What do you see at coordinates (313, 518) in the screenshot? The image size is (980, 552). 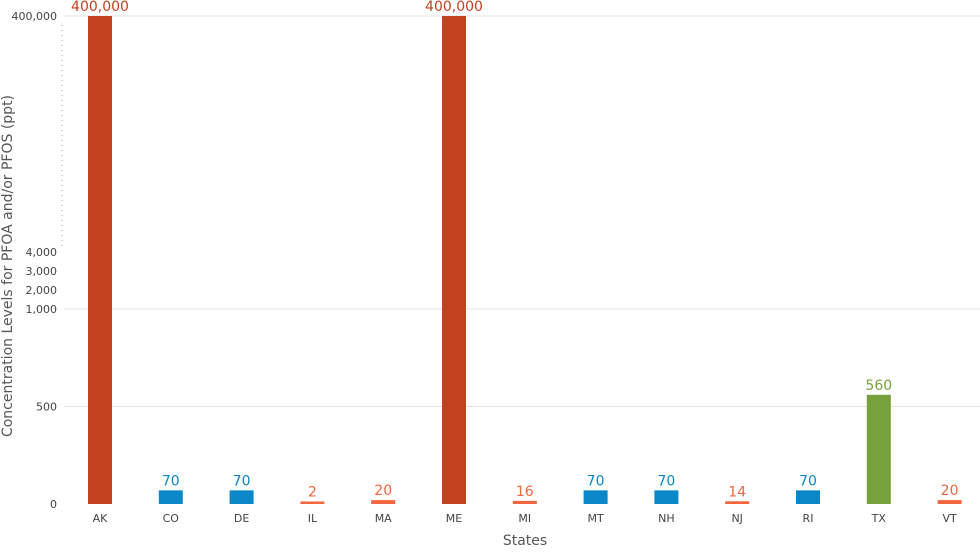 I see `x-tick-label: IL` at bounding box center [313, 518].